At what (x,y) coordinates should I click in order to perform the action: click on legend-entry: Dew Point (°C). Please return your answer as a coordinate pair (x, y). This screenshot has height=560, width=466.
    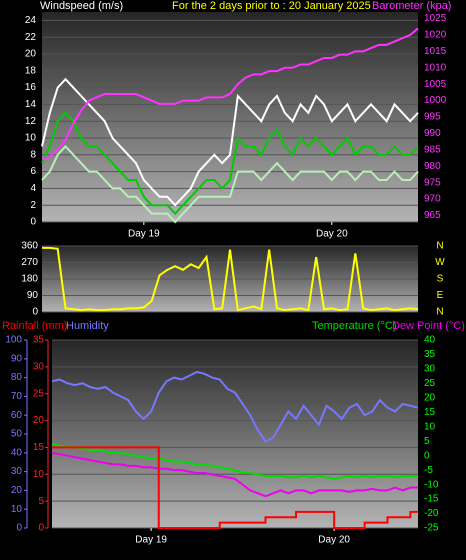
    Looking at the image, I should click on (428, 326).